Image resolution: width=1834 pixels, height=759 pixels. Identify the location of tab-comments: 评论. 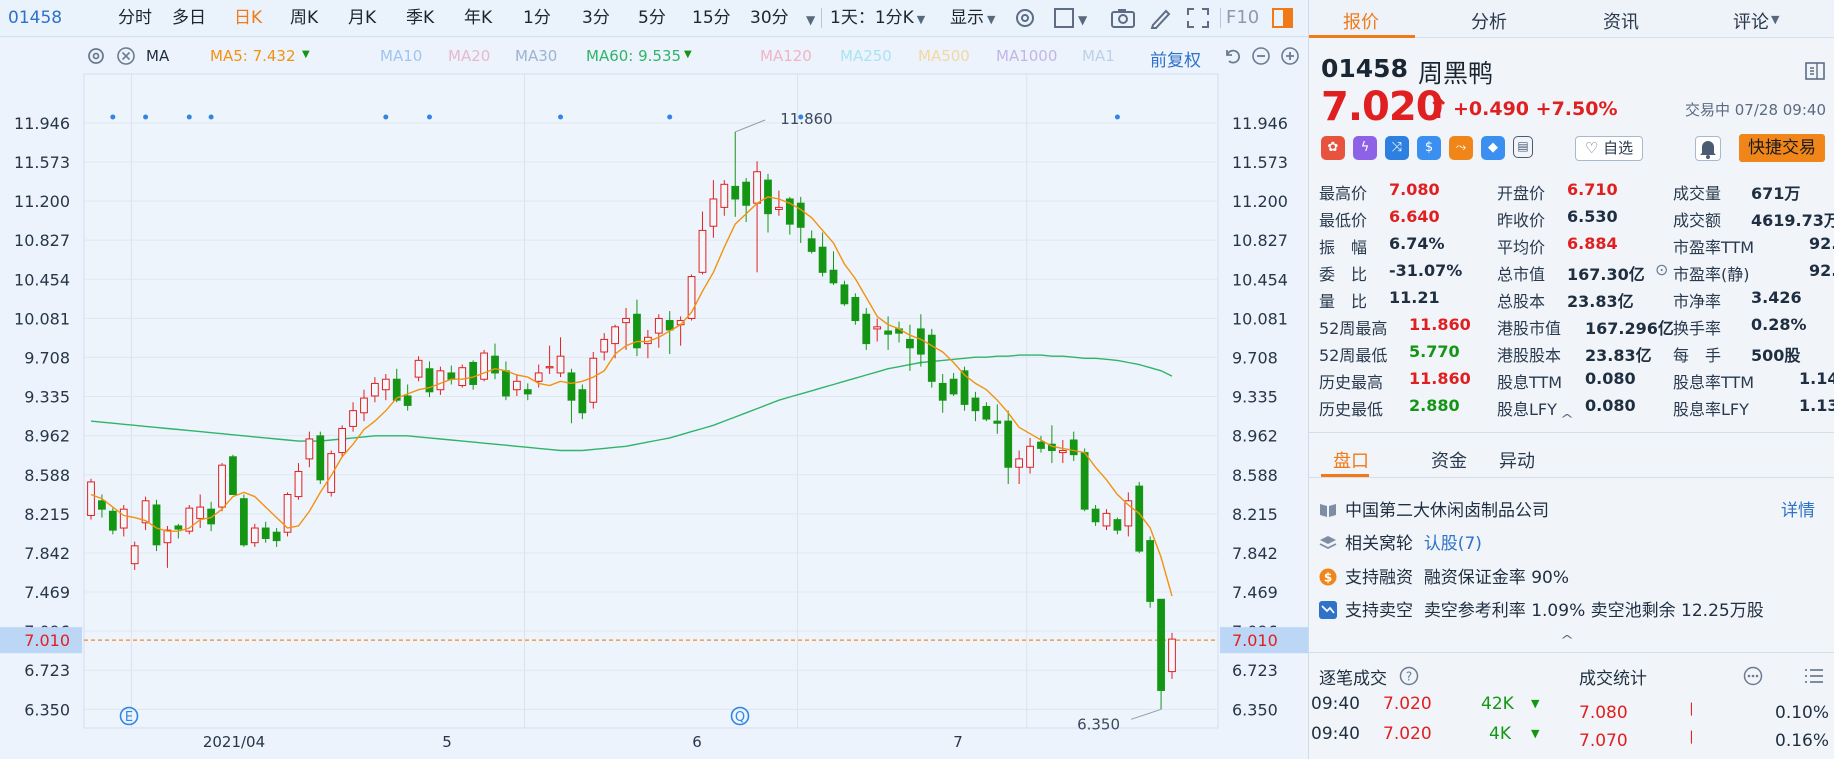
(1751, 22).